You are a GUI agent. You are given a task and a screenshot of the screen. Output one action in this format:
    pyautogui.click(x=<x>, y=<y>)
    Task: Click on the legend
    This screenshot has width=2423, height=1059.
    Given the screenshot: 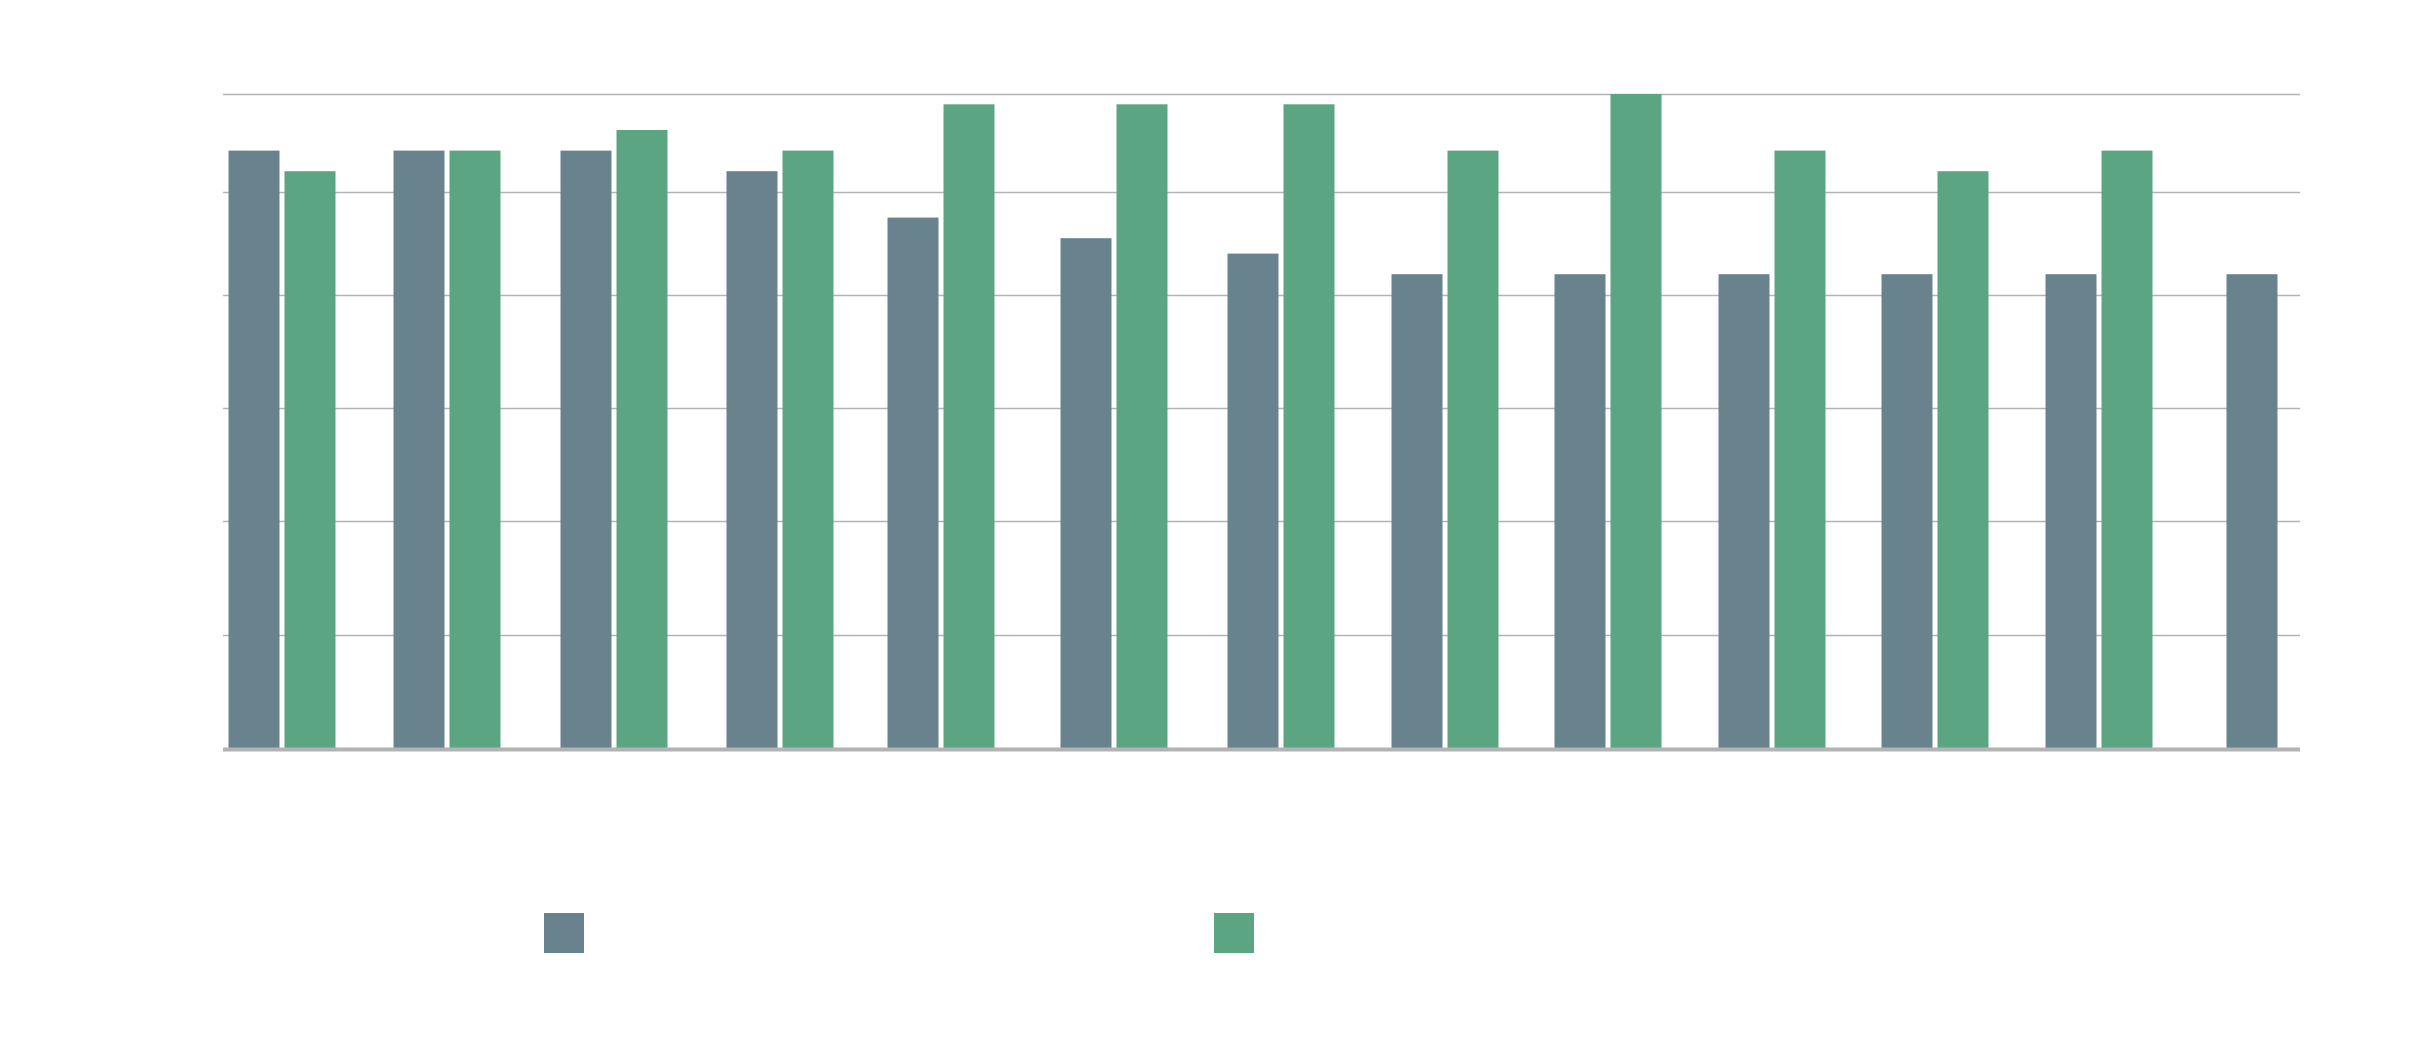 What is the action you would take?
    pyautogui.click(x=899, y=933)
    